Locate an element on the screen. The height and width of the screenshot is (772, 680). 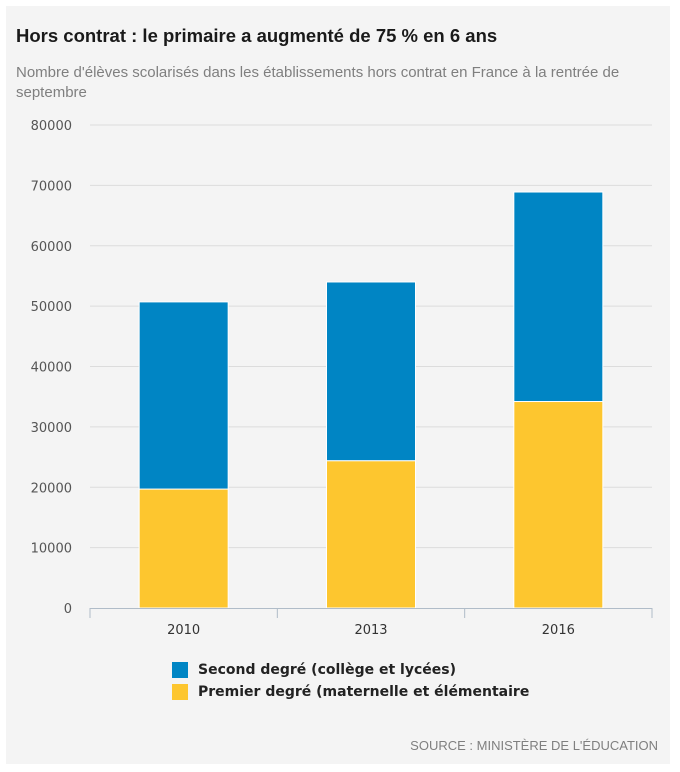
y-tick-label: 50000 is located at coordinates (51, 307).